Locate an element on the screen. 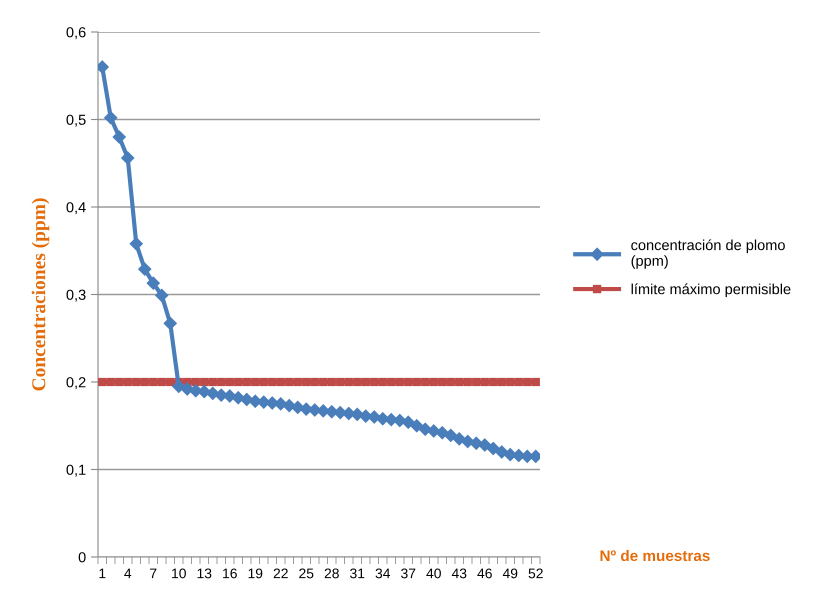  x-tick-label: 22 is located at coordinates (281, 573).